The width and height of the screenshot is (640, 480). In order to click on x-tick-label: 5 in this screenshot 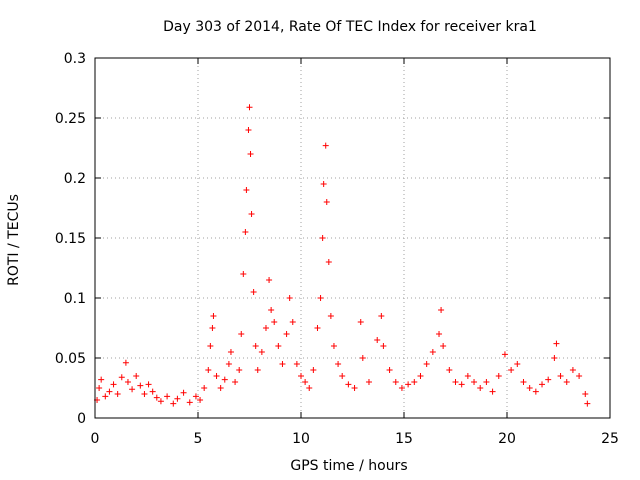, I will do `click(198, 439)`.